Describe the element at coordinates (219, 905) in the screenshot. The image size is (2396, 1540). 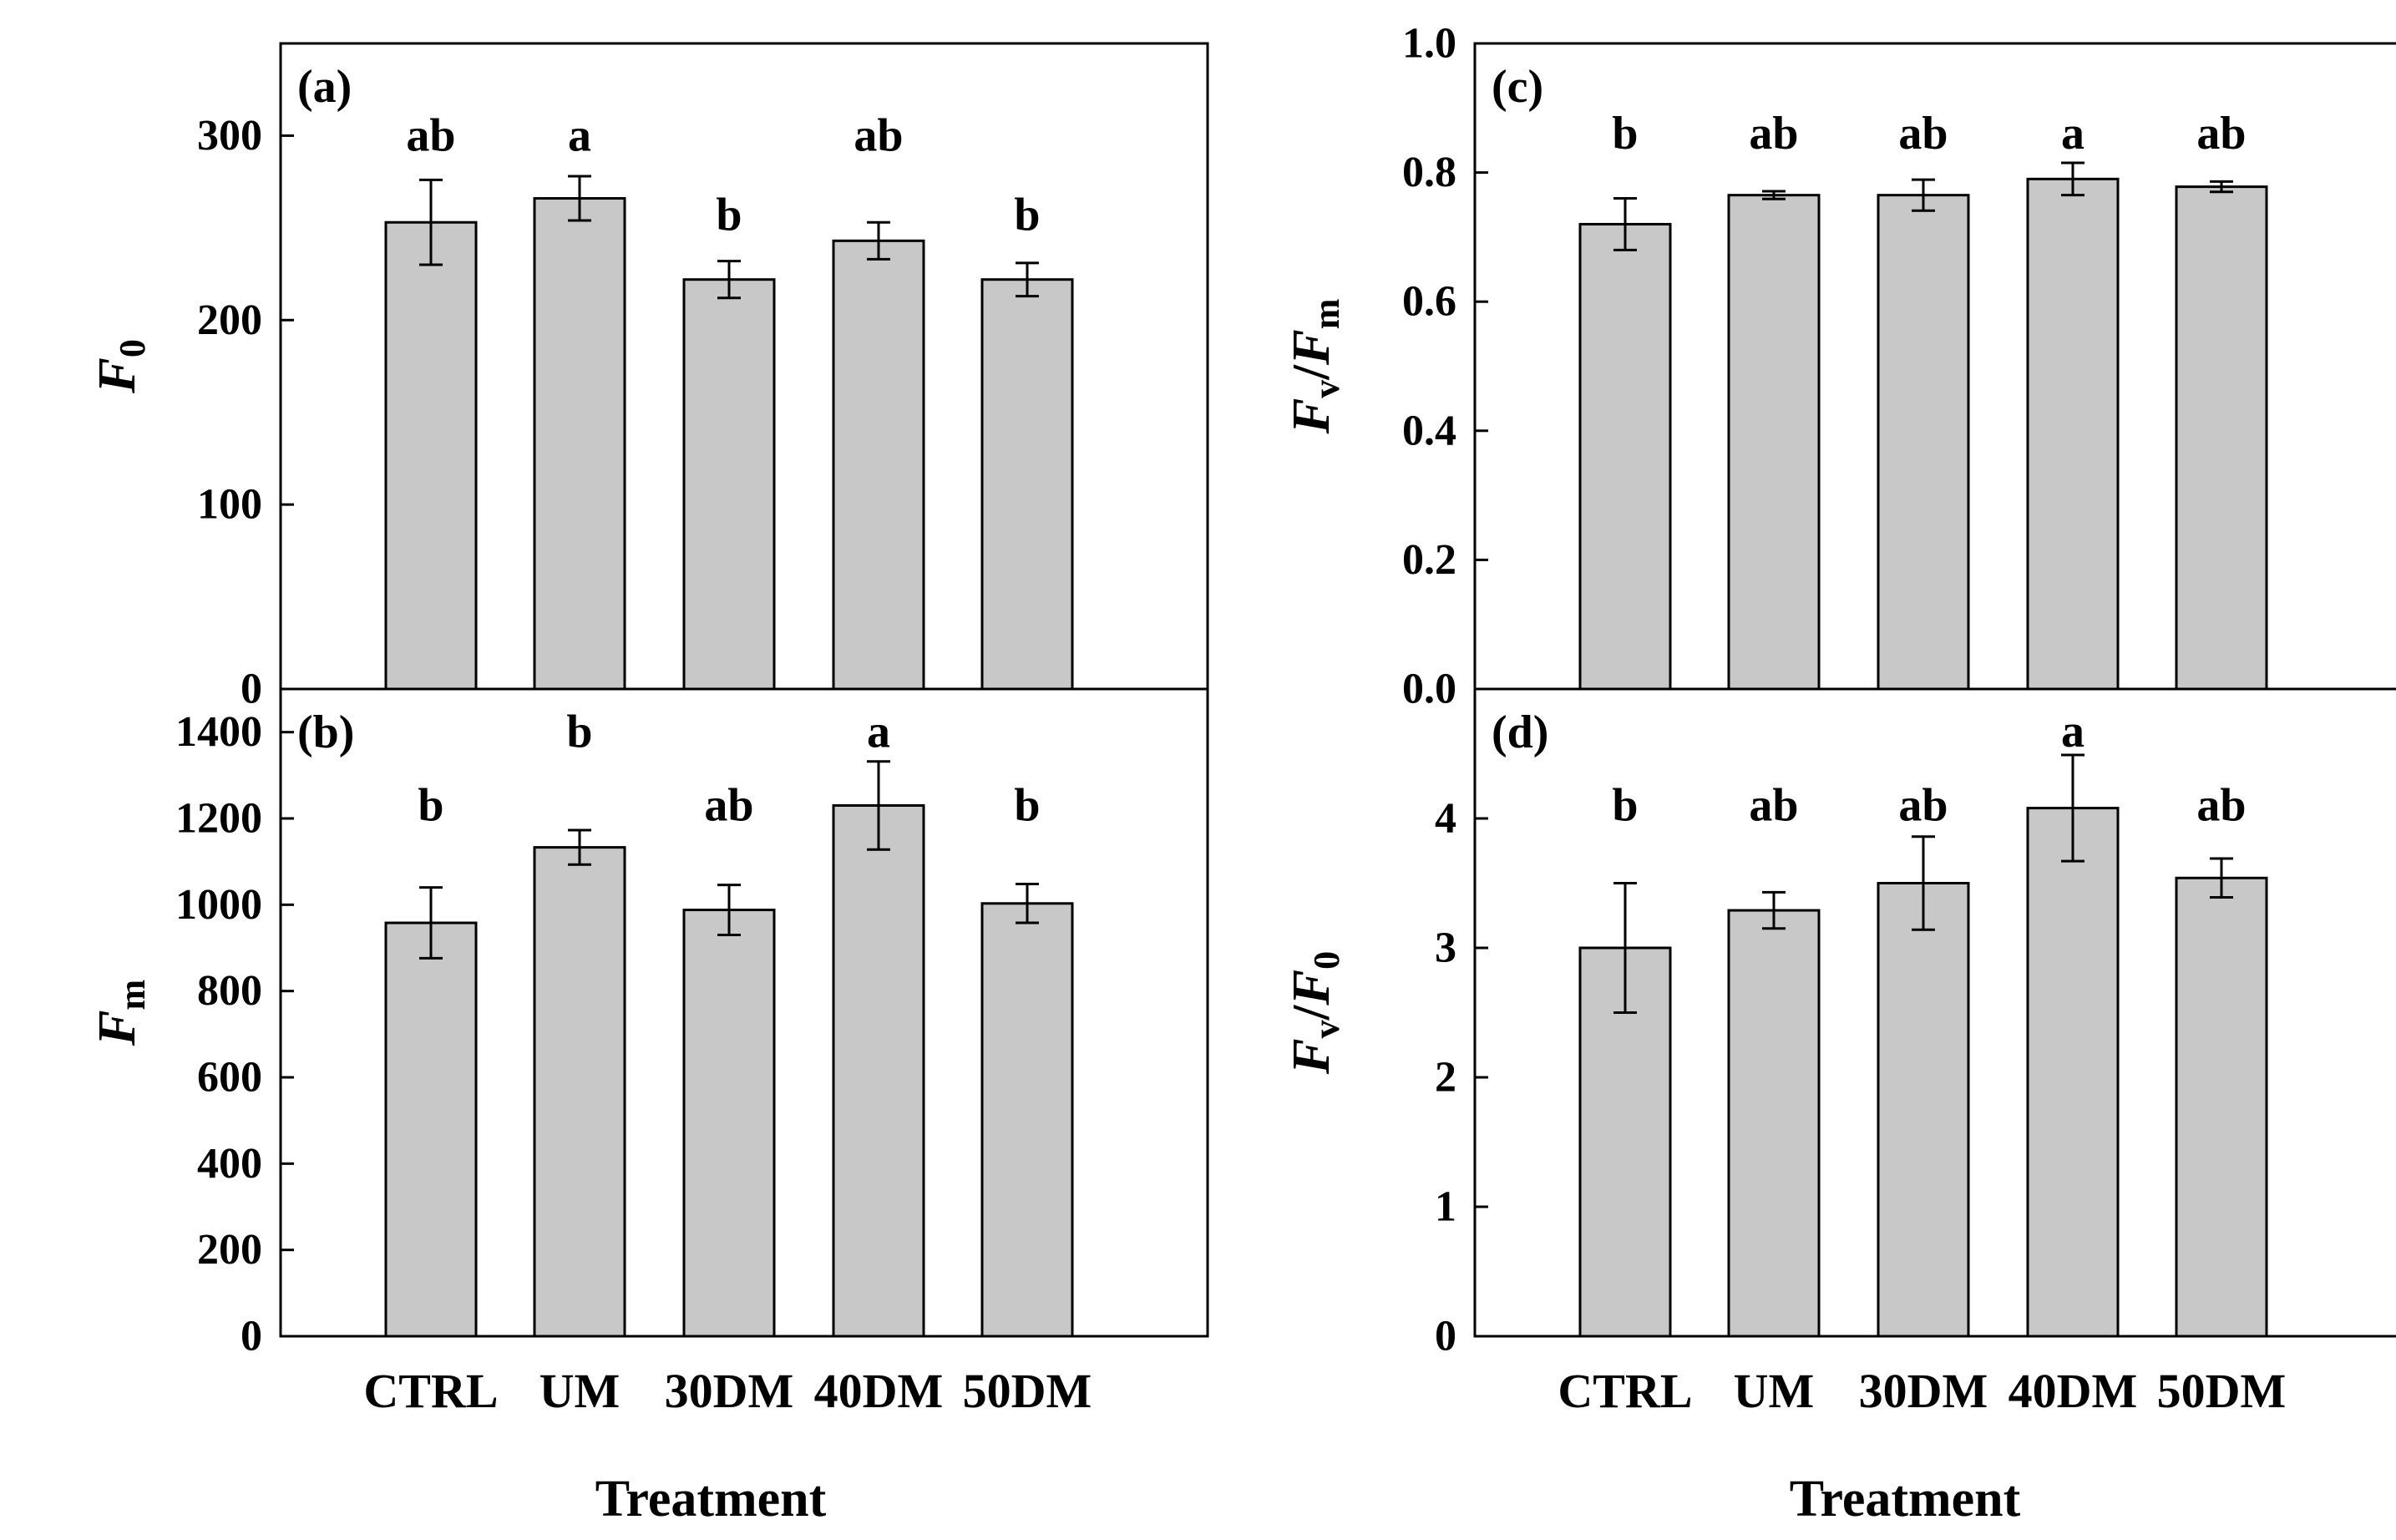
I see `y-tick-label-b: 1000` at that location.